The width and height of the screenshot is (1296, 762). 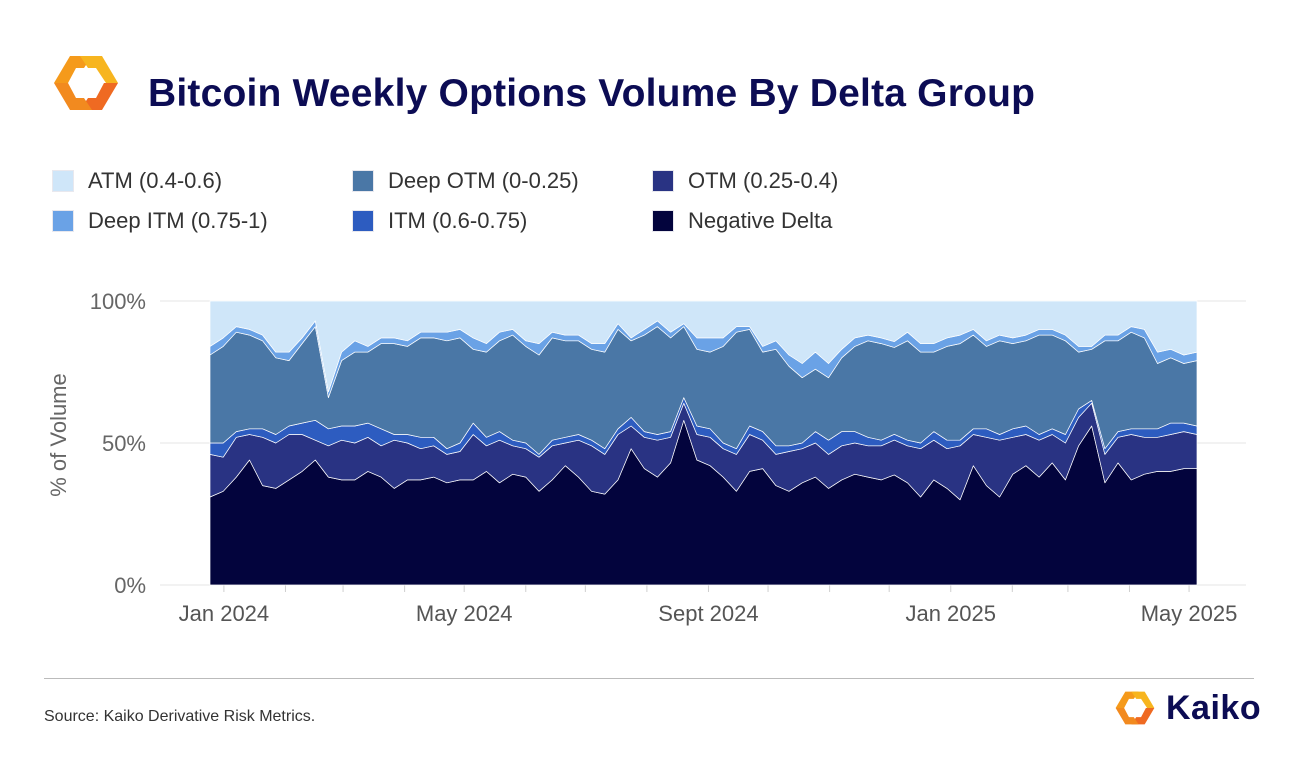 I want to click on x-tick-label: Jan 2024, so click(x=224, y=613).